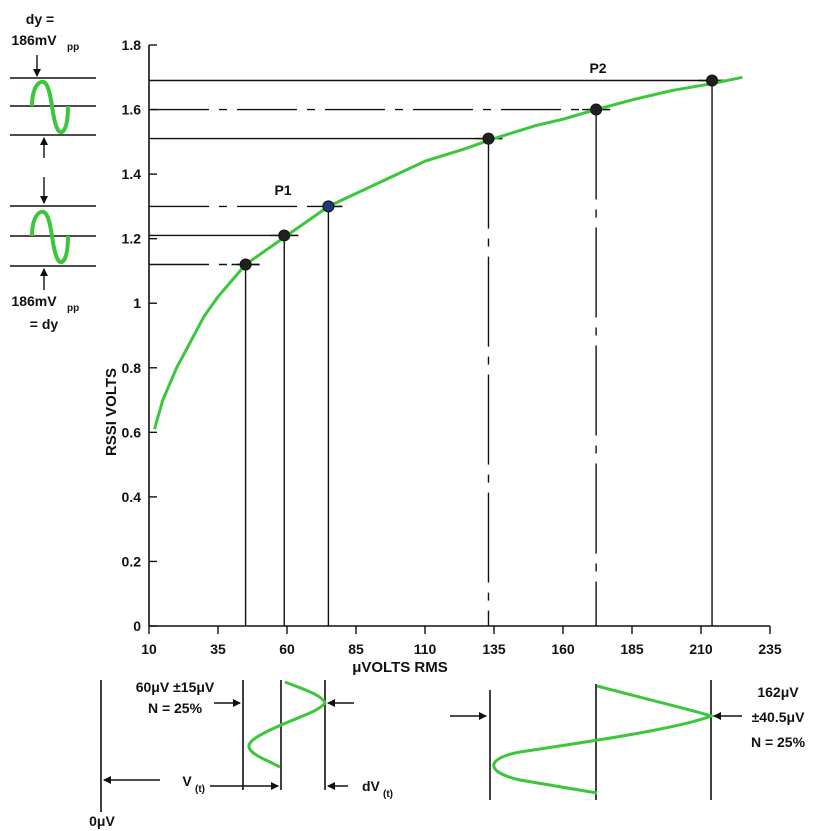 The image size is (825, 831). Describe the element at coordinates (604, 739) in the screenshot. I see `bottom-right-distribution` at that location.